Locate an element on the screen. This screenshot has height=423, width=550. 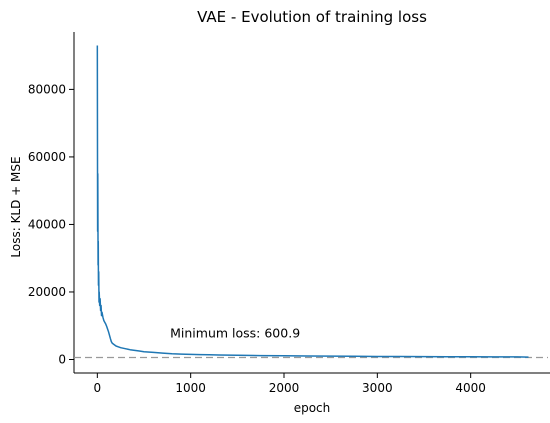
y-tick-label: 80000 is located at coordinates (47, 89).